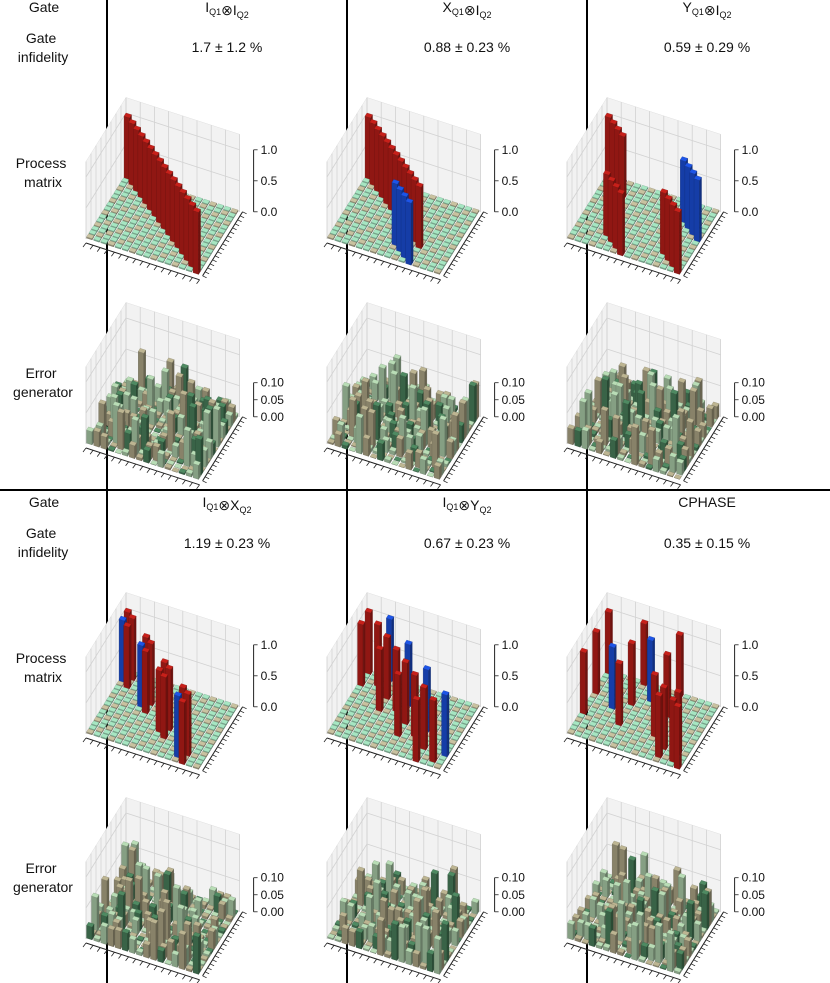  I want to click on gate-name-3-sub-0: Q1, so click(212, 507).